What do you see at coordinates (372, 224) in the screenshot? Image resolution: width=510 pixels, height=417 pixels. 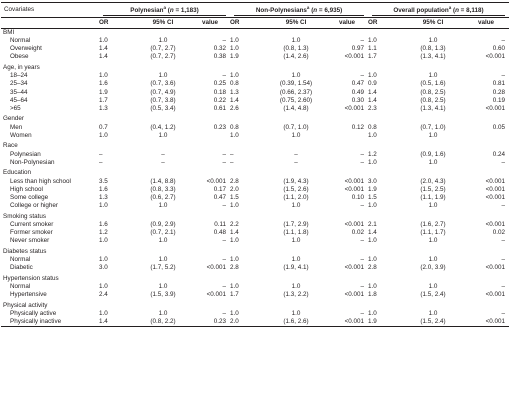 I see `odds-ratio-cell: 2.1` at bounding box center [372, 224].